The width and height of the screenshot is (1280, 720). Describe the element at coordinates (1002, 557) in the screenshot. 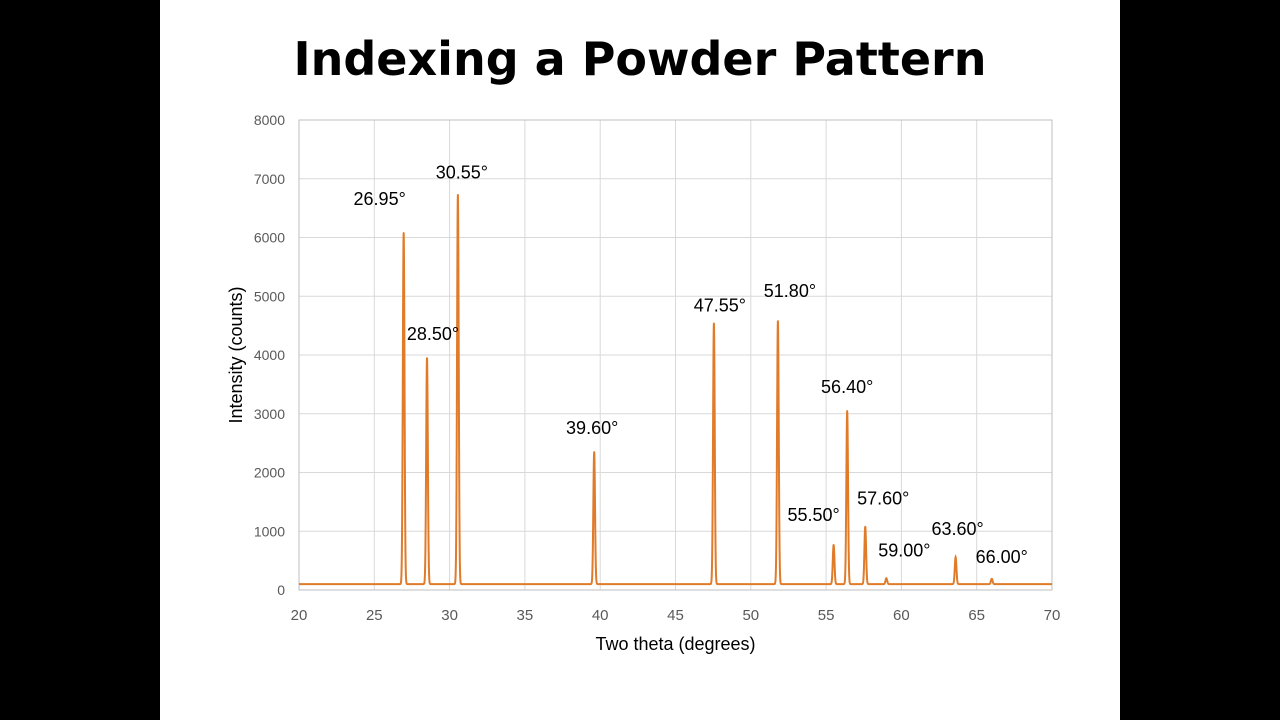

I see `peak-label: 66.00°` at that location.